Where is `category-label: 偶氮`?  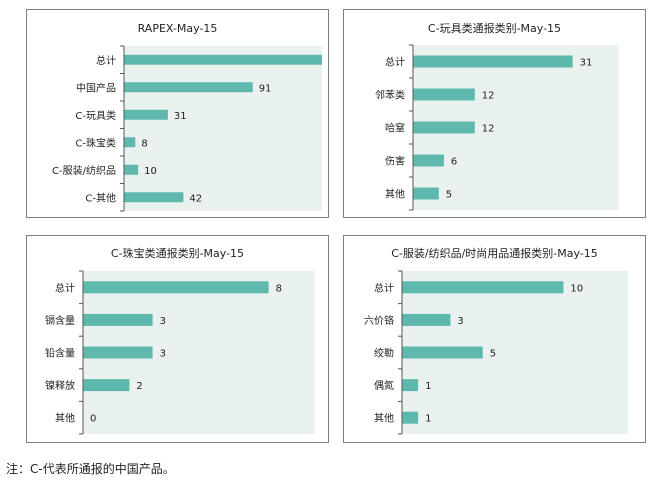
category-label: 偶氮 is located at coordinates (384, 385).